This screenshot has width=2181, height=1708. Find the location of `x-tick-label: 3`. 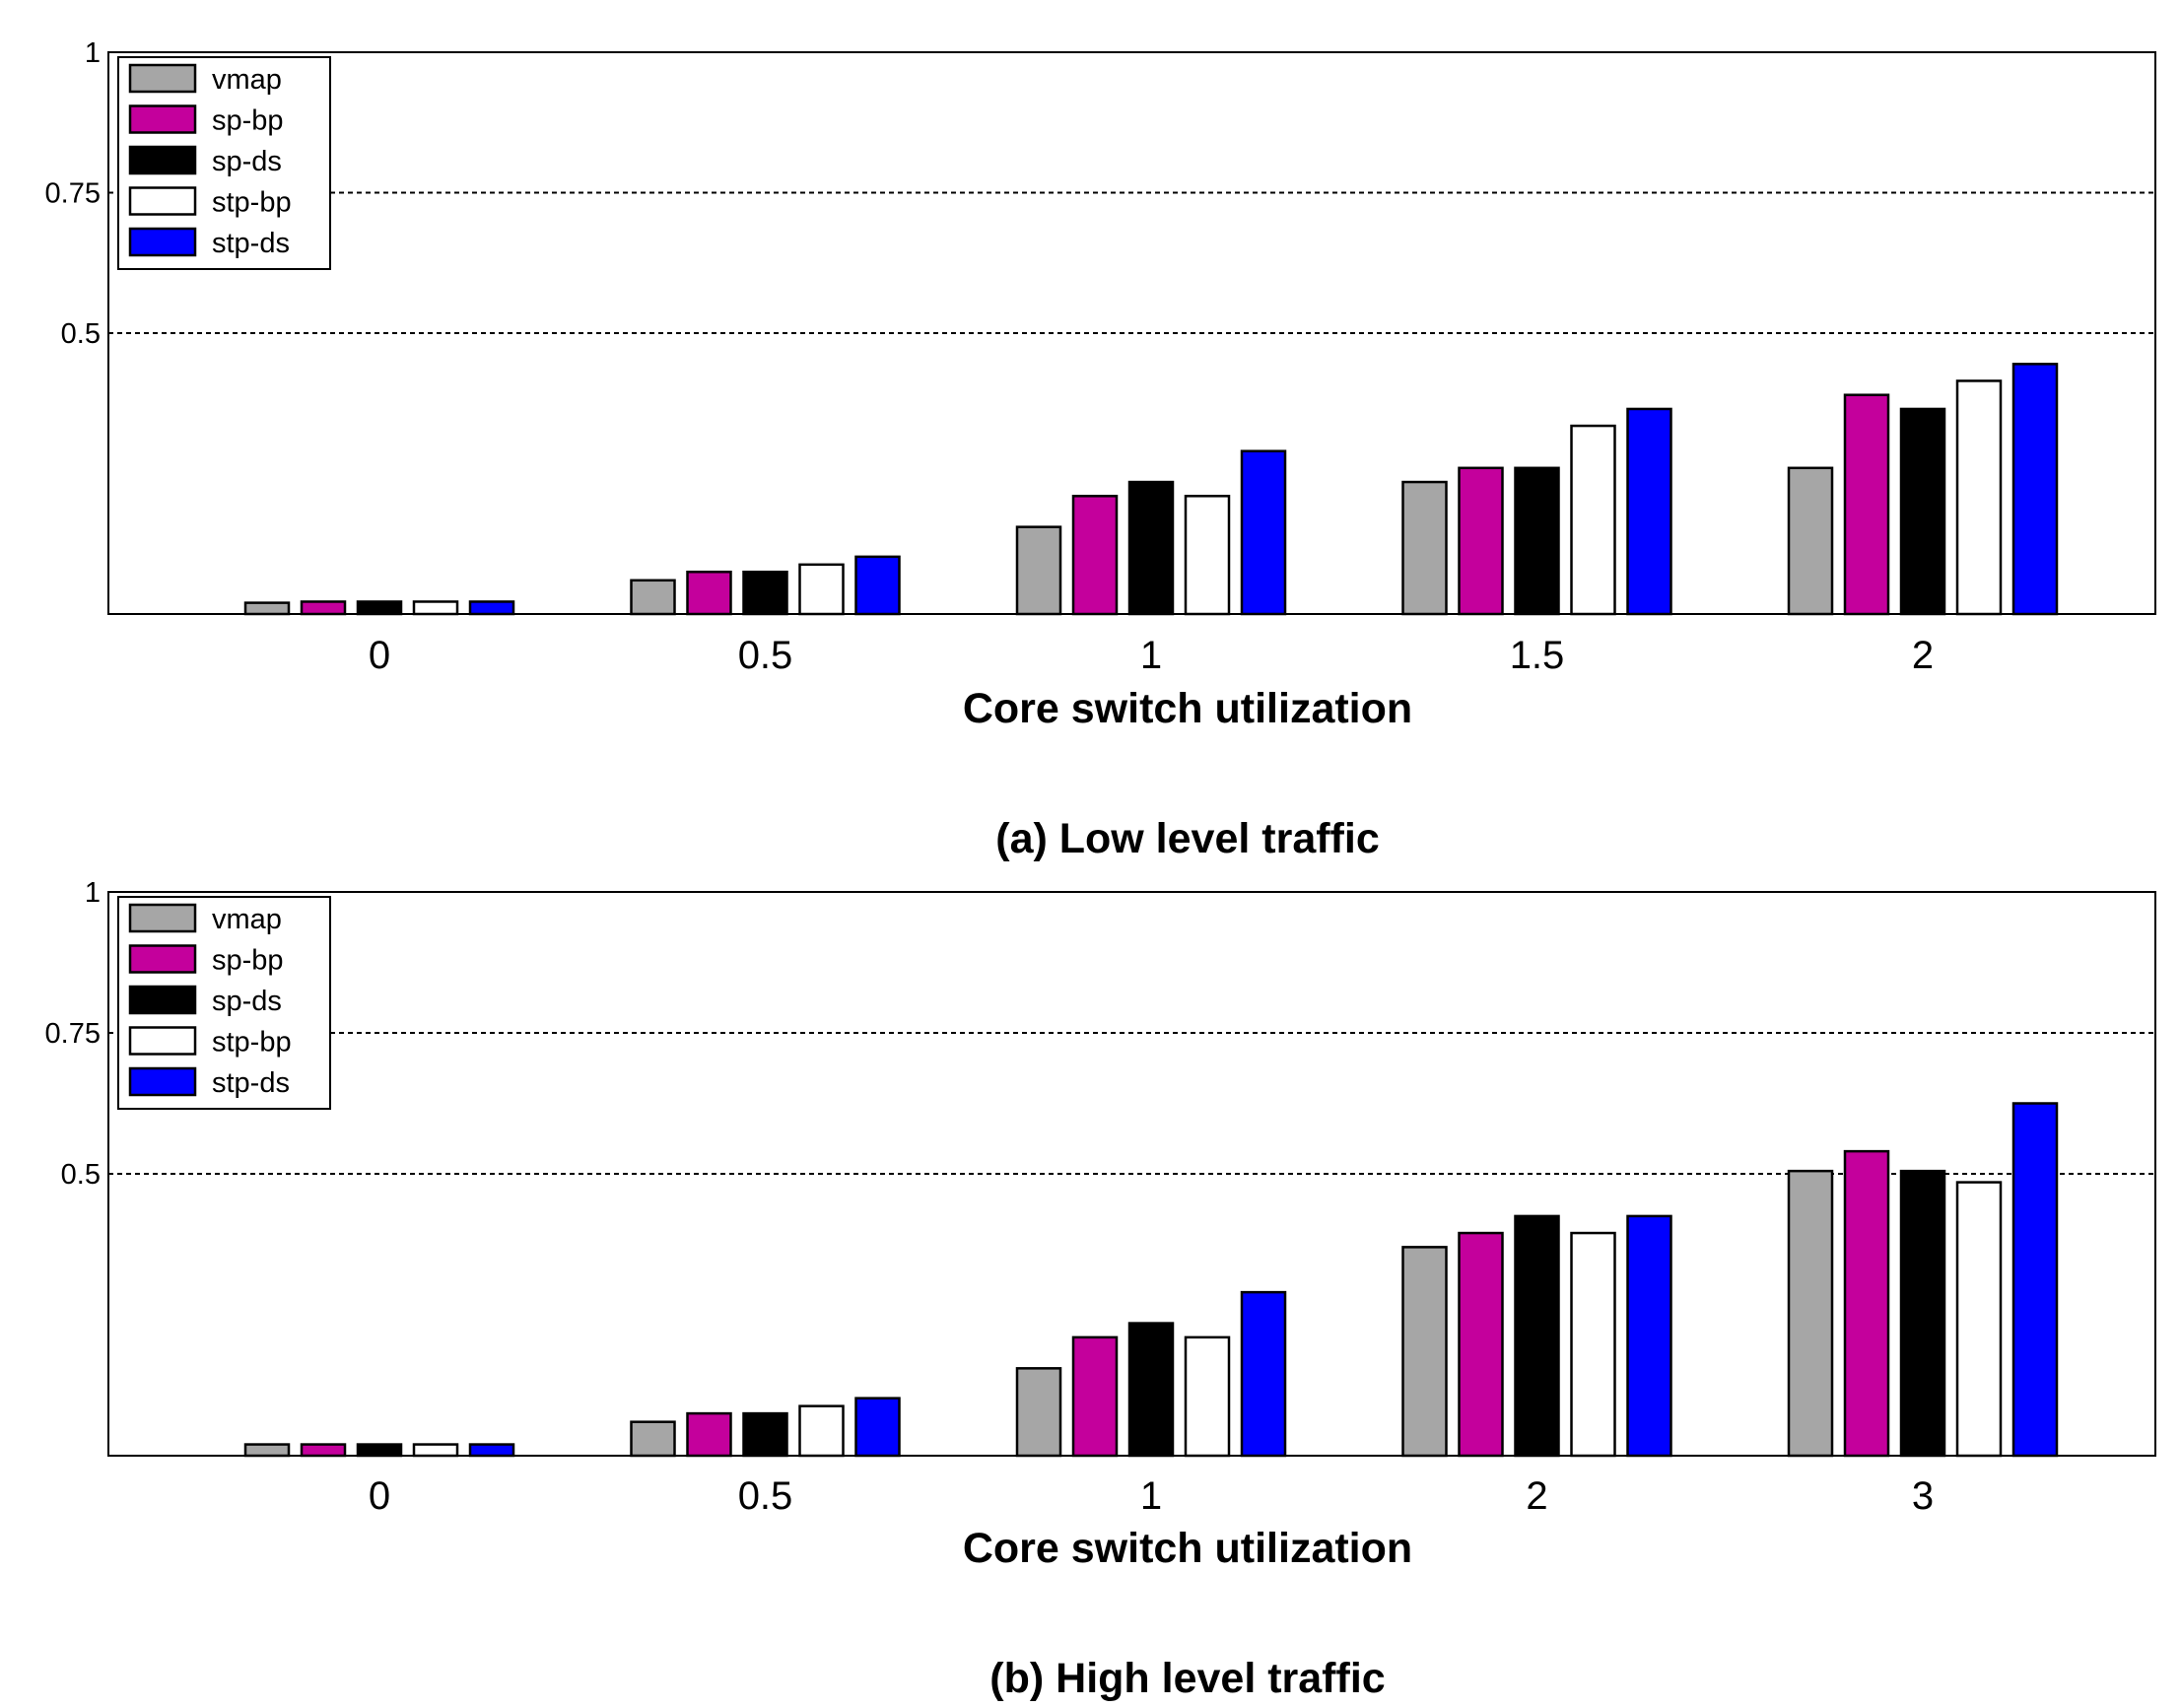

x-tick-label: 3 is located at coordinates (1923, 1496).